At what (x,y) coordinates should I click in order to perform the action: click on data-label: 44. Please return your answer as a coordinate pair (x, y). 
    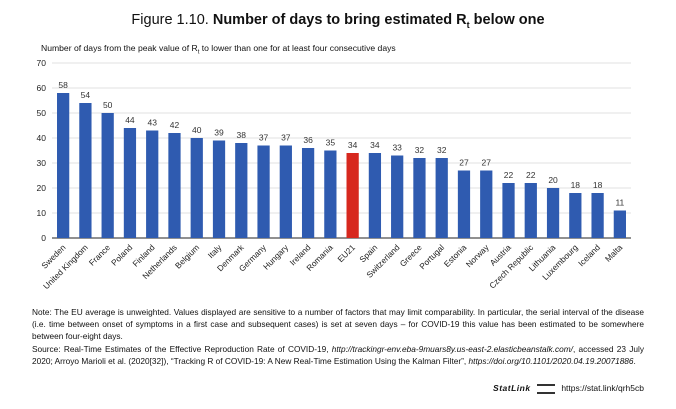
    Looking at the image, I should click on (130, 120).